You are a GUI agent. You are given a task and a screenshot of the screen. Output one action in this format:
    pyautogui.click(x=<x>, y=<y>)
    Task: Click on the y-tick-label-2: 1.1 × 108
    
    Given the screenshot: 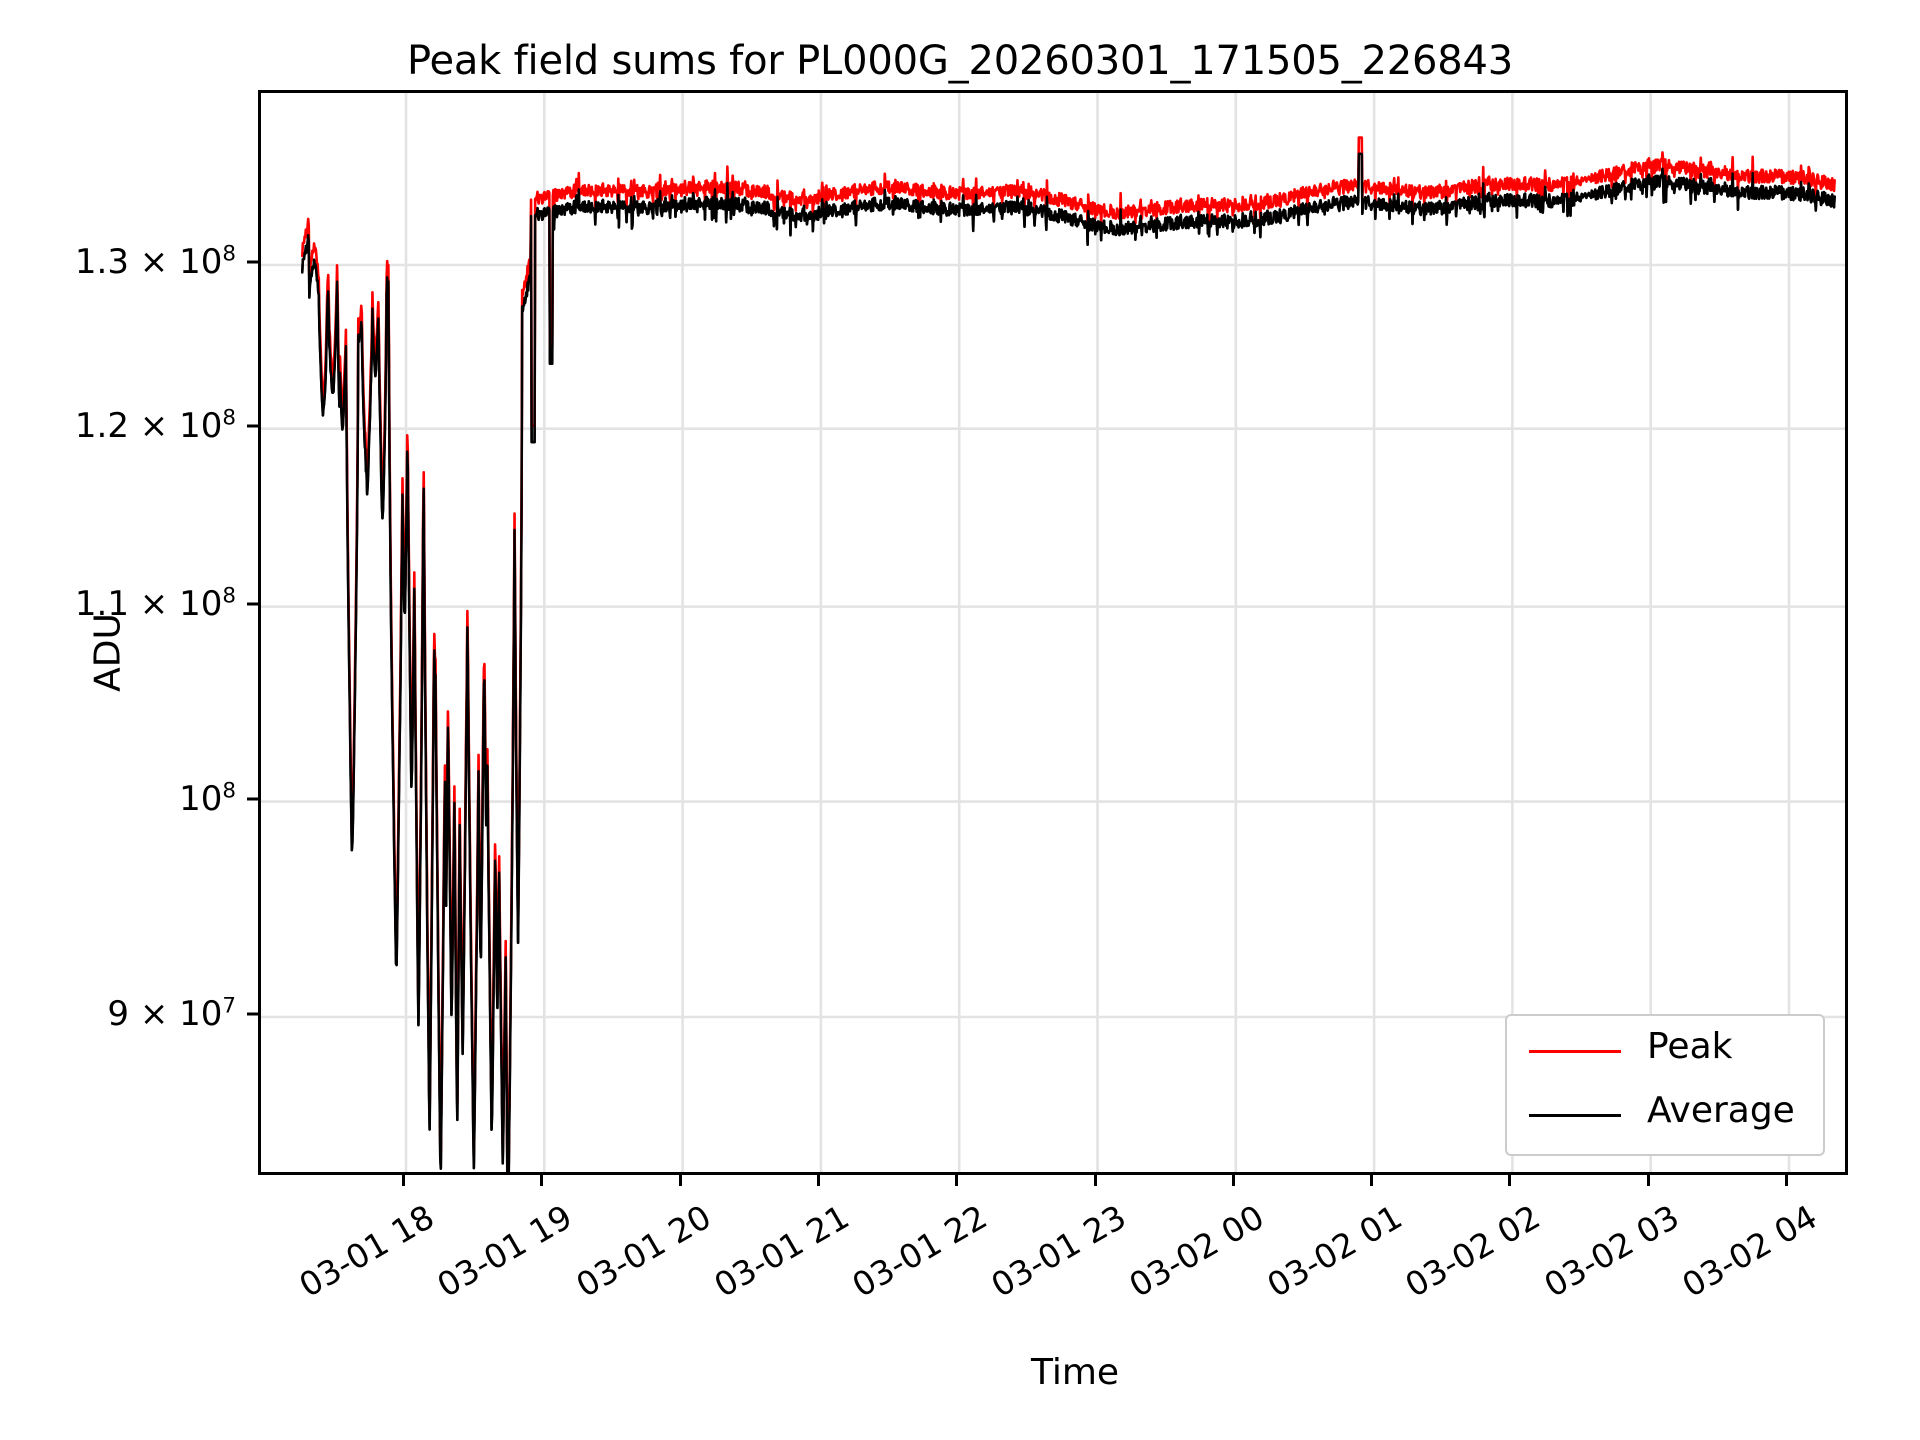 What is the action you would take?
    pyautogui.click(x=155, y=603)
    